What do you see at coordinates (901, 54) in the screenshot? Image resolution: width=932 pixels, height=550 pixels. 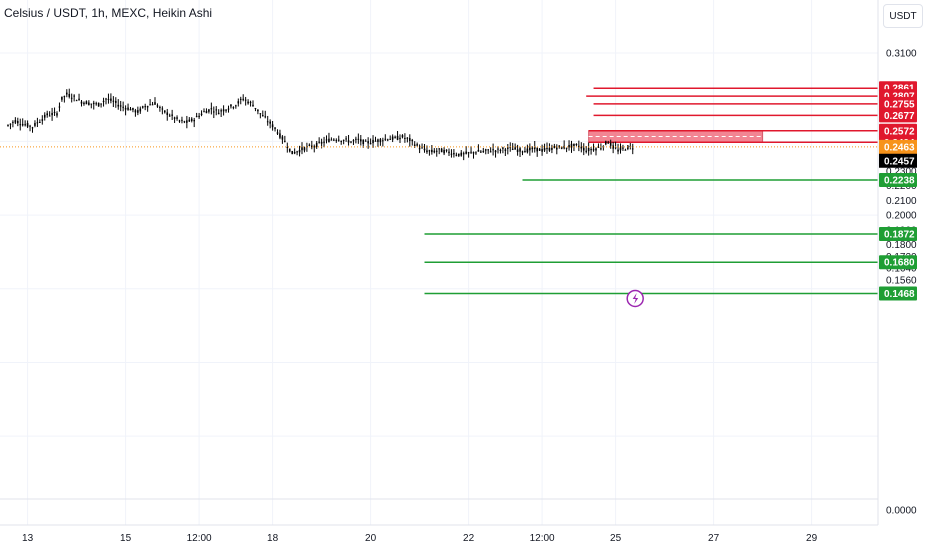 I see `price-tick-0: 0.3100` at bounding box center [901, 54].